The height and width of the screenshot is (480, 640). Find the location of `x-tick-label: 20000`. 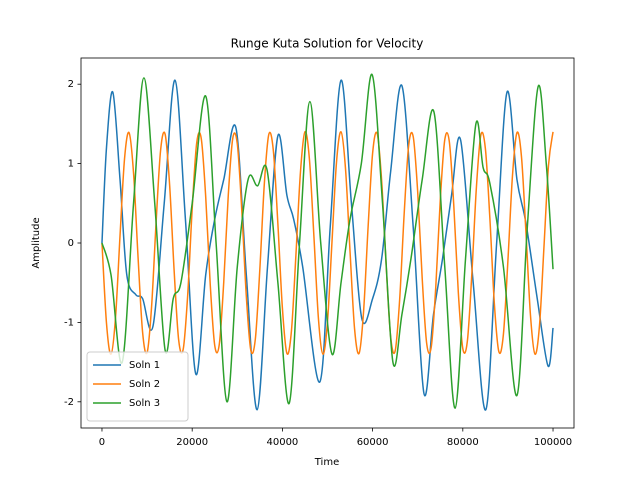

x-tick-label: 20000 is located at coordinates (192, 442).